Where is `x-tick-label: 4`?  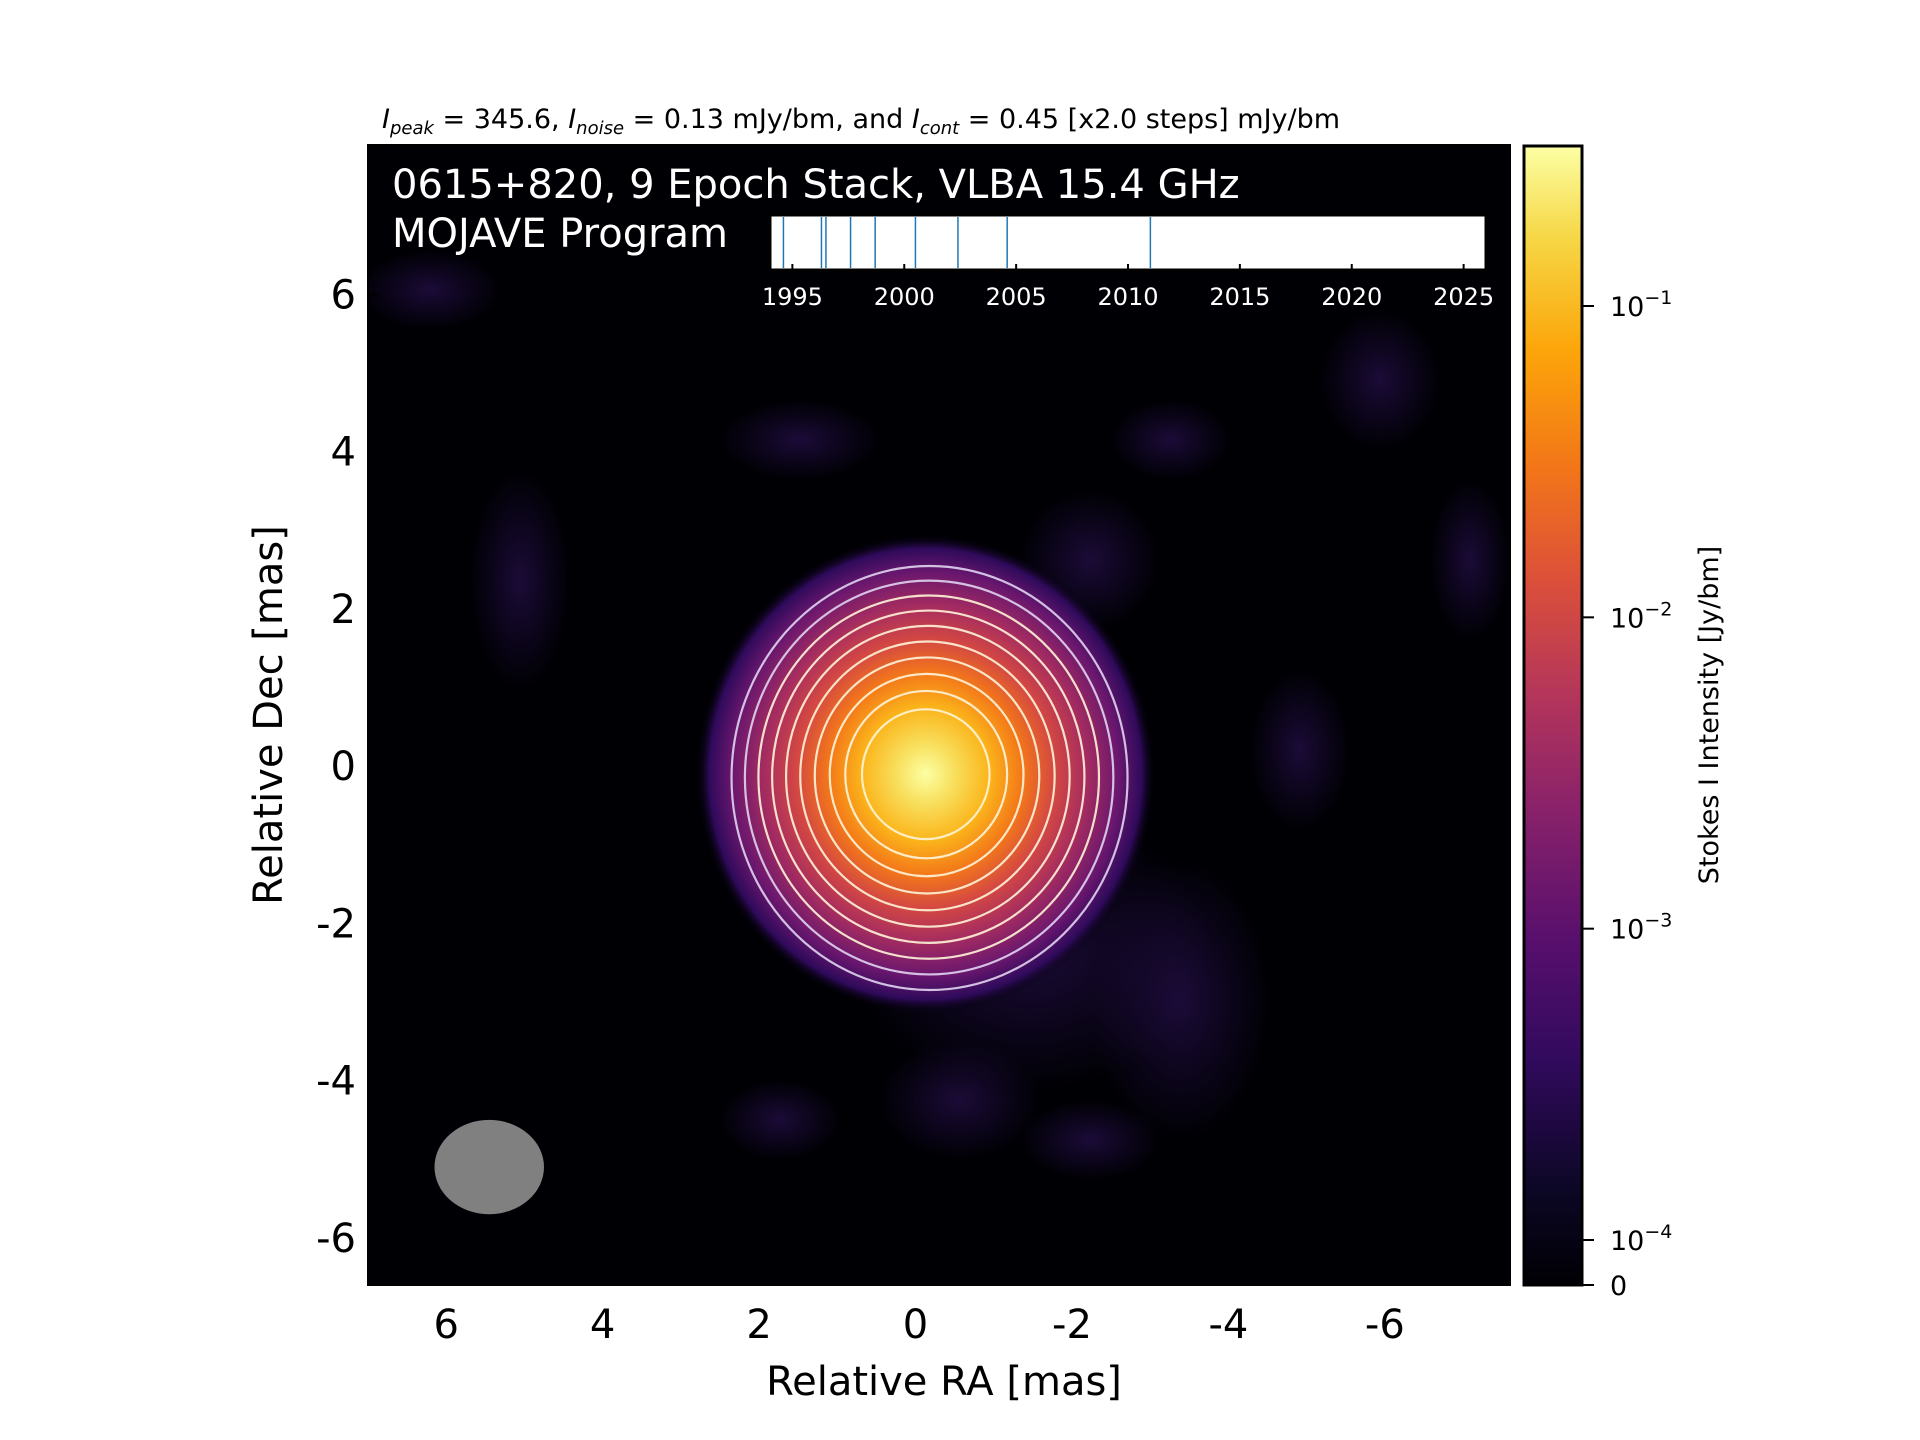
x-tick-label: 4 is located at coordinates (602, 1325).